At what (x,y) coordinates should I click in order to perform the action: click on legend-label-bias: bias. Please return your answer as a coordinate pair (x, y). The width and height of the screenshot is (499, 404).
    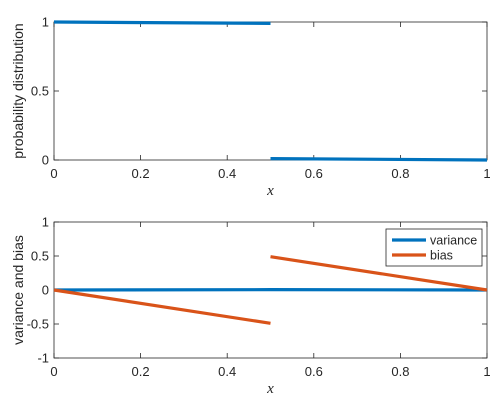
    Looking at the image, I should click on (441, 256).